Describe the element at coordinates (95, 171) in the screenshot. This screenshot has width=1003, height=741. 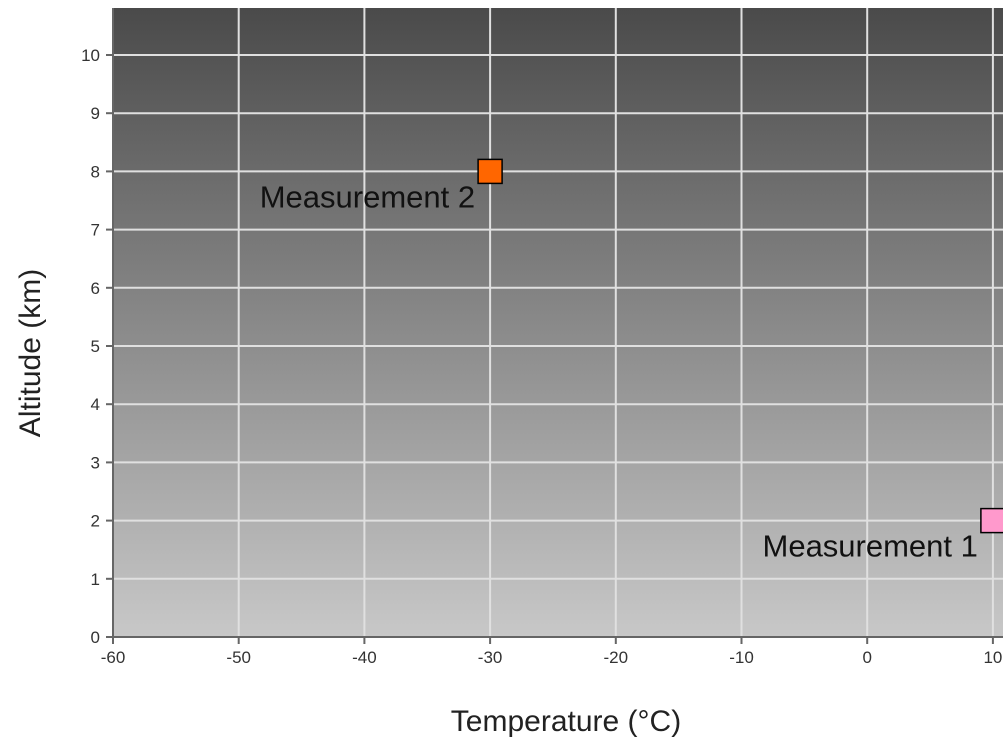
I see `y-tick-label: 8` at that location.